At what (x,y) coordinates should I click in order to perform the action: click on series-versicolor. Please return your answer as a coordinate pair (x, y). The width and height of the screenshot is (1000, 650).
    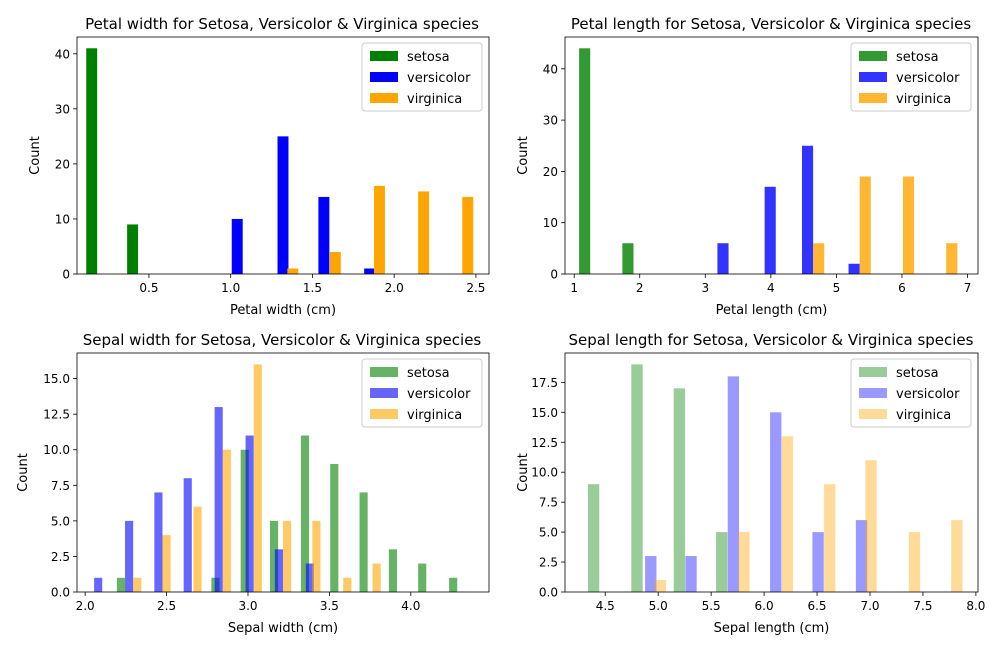
    Looking at the image, I should click on (303, 205).